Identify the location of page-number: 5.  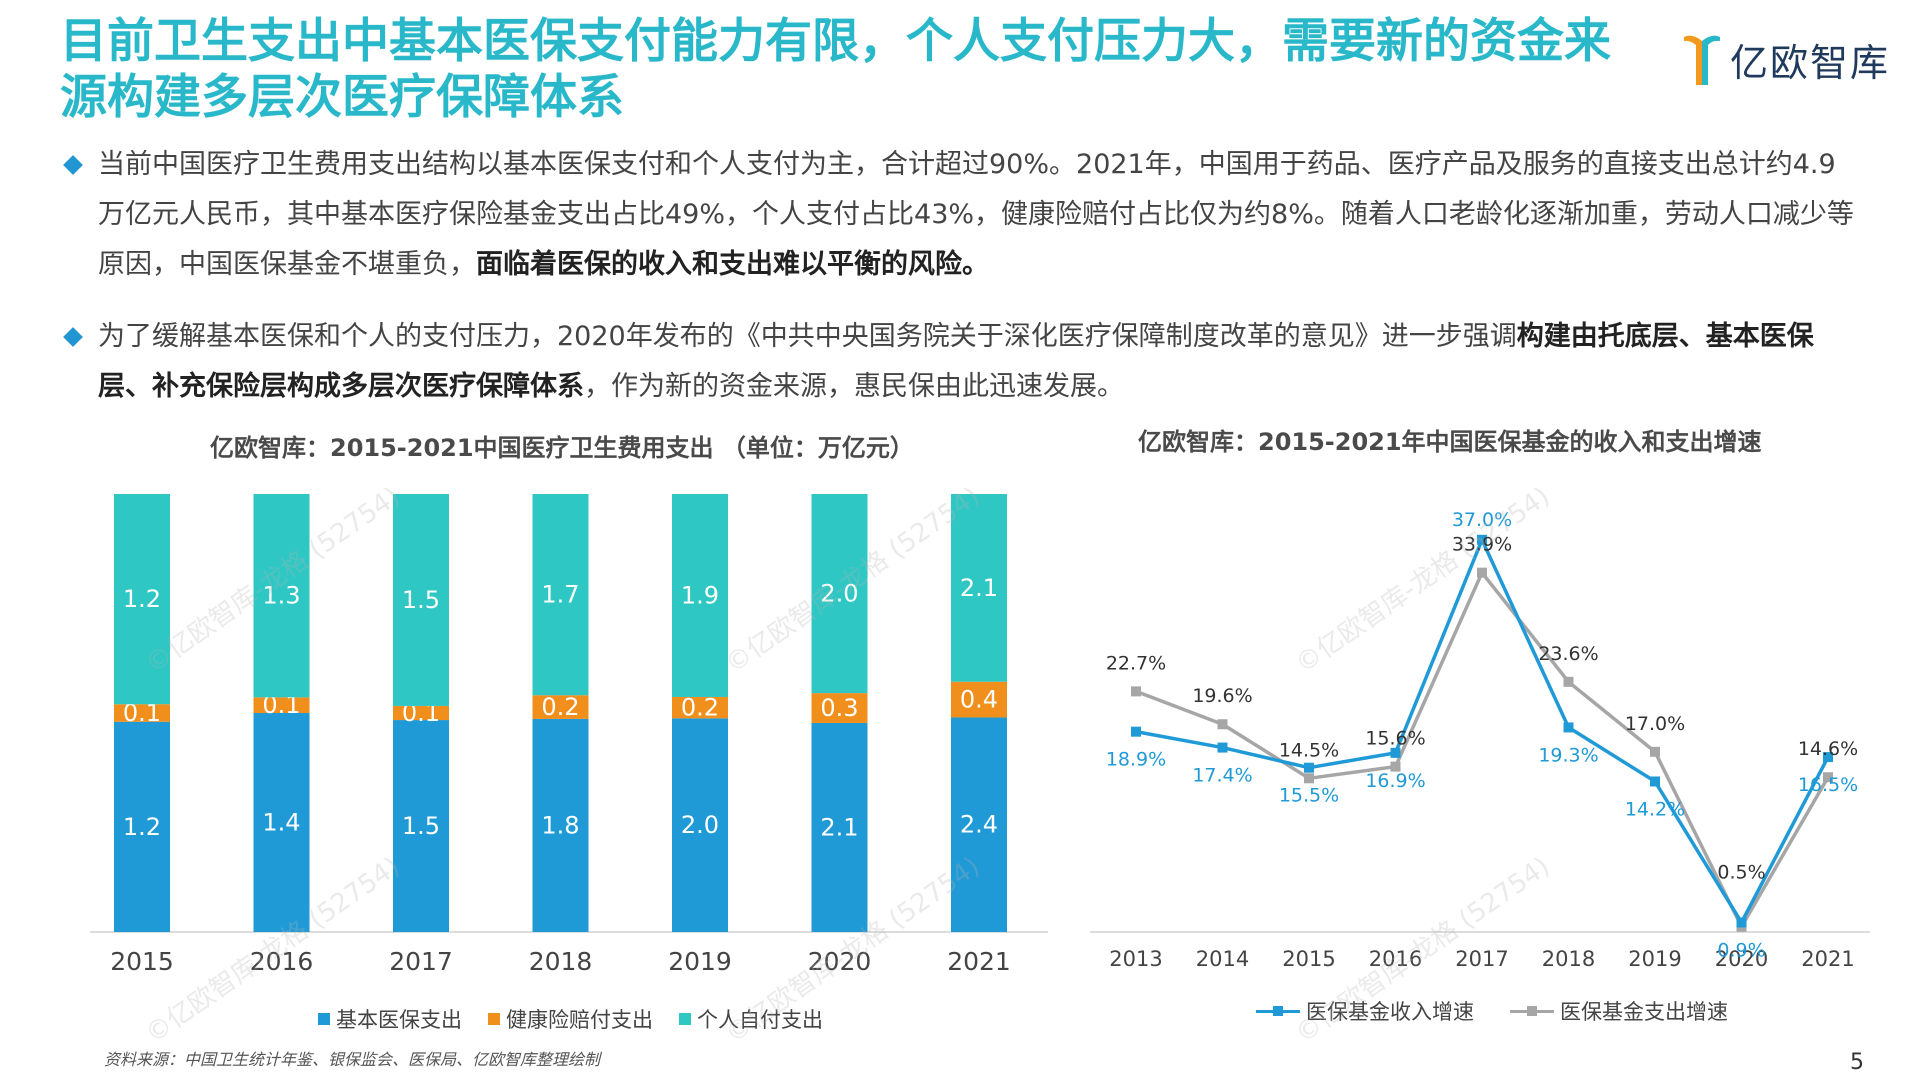
(1857, 1062).